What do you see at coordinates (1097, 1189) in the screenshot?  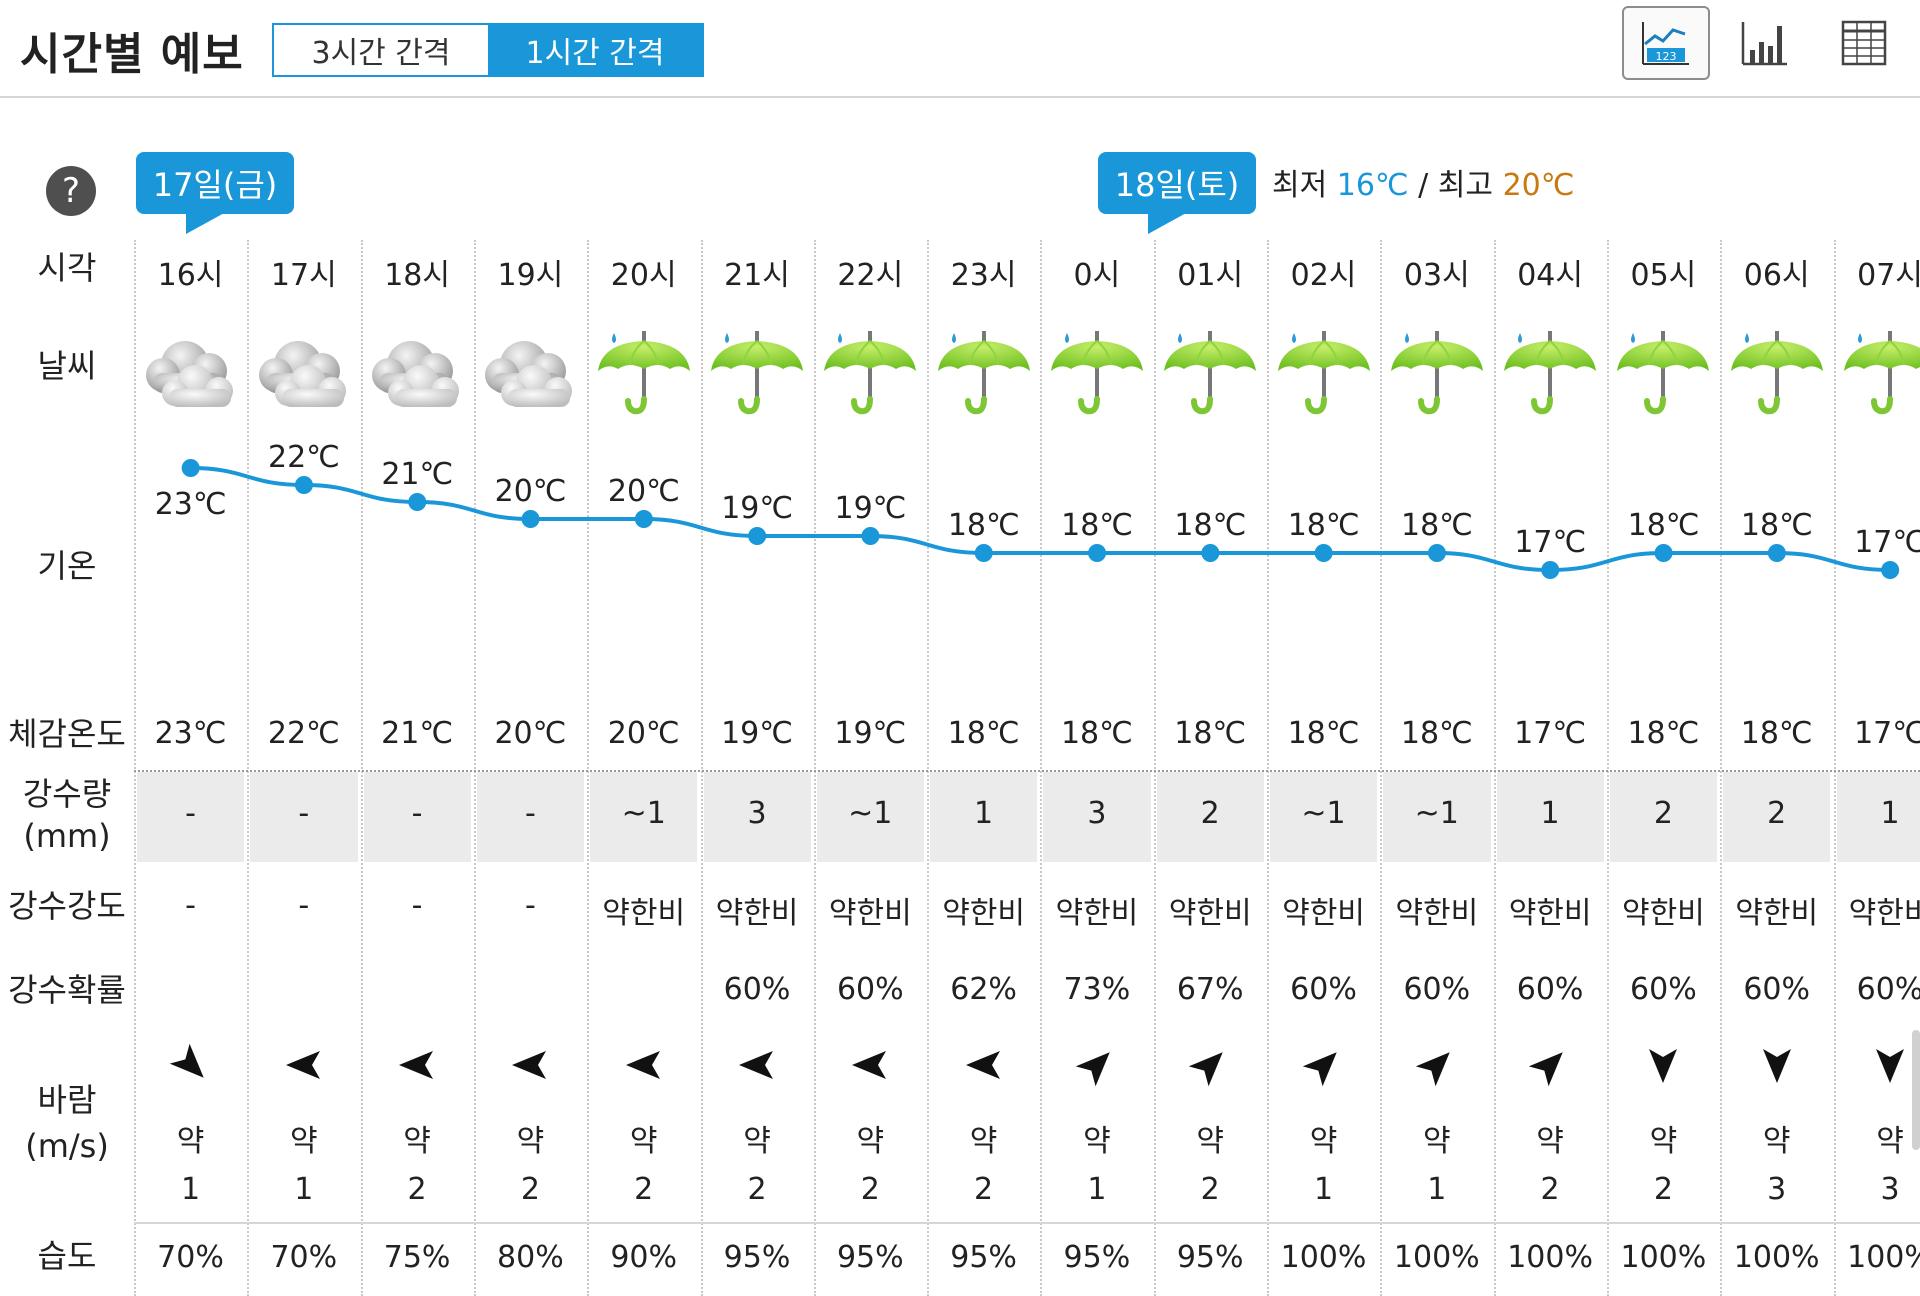 I see `wind-speed: 1` at bounding box center [1097, 1189].